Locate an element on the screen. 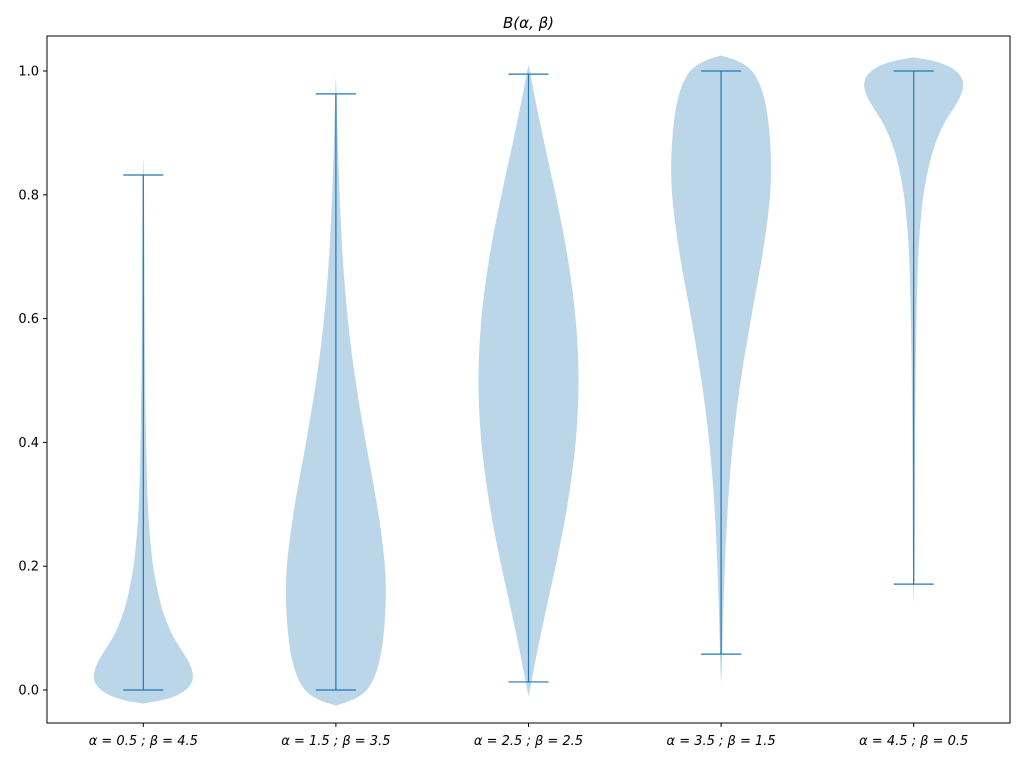 The width and height of the screenshot is (1024, 768). y-tick-label: 0.4 is located at coordinates (28, 443).